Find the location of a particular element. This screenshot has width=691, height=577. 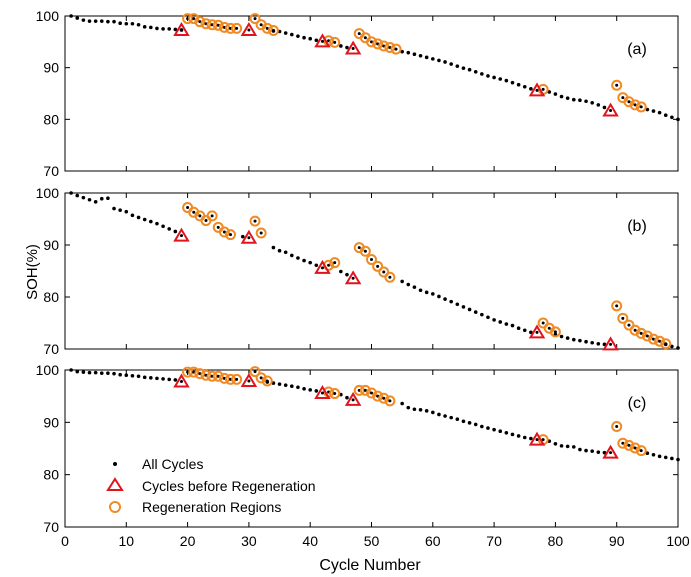

legend-circle-marker is located at coordinates (115, 507).